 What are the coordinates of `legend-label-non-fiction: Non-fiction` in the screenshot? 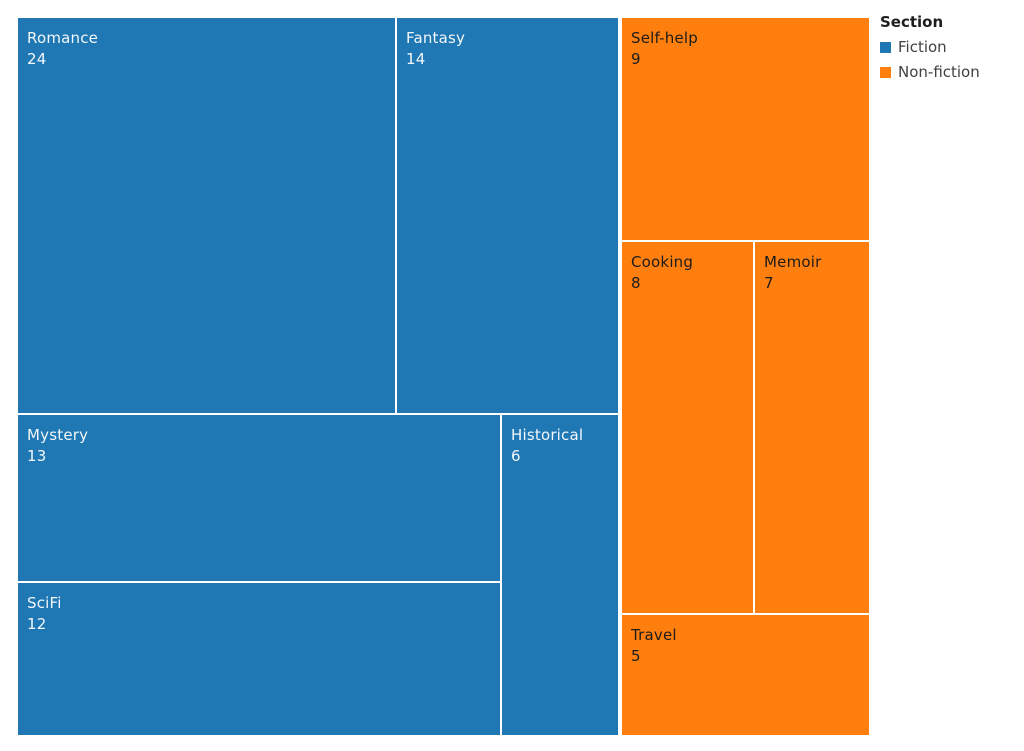 It's located at (939, 72).